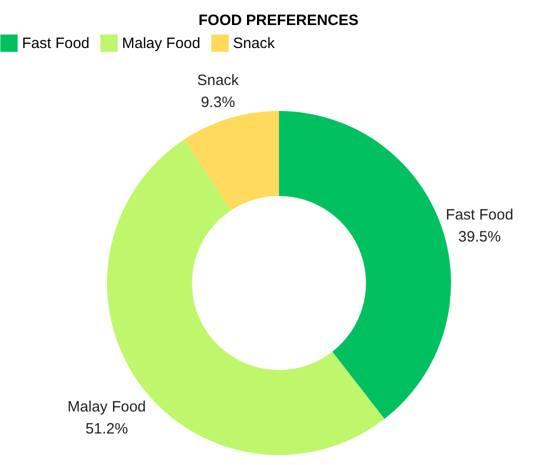 The height and width of the screenshot is (465, 557). What do you see at coordinates (231, 160) in the screenshot?
I see `donut-slice` at bounding box center [231, 160].